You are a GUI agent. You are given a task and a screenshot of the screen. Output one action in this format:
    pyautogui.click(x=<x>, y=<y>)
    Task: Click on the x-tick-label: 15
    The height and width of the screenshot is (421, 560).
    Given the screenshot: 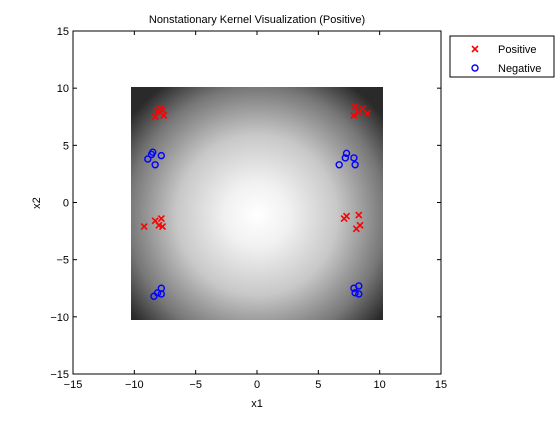 What is the action you would take?
    pyautogui.click(x=441, y=385)
    